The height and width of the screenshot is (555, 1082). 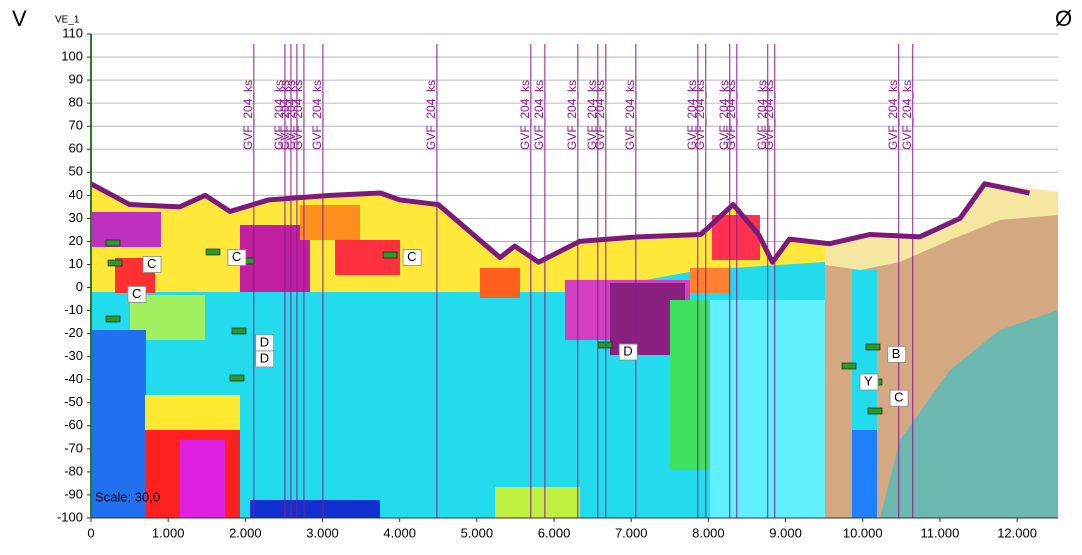 What do you see at coordinates (940, 532) in the screenshot?
I see `x-tick-label: 11.000` at bounding box center [940, 532].